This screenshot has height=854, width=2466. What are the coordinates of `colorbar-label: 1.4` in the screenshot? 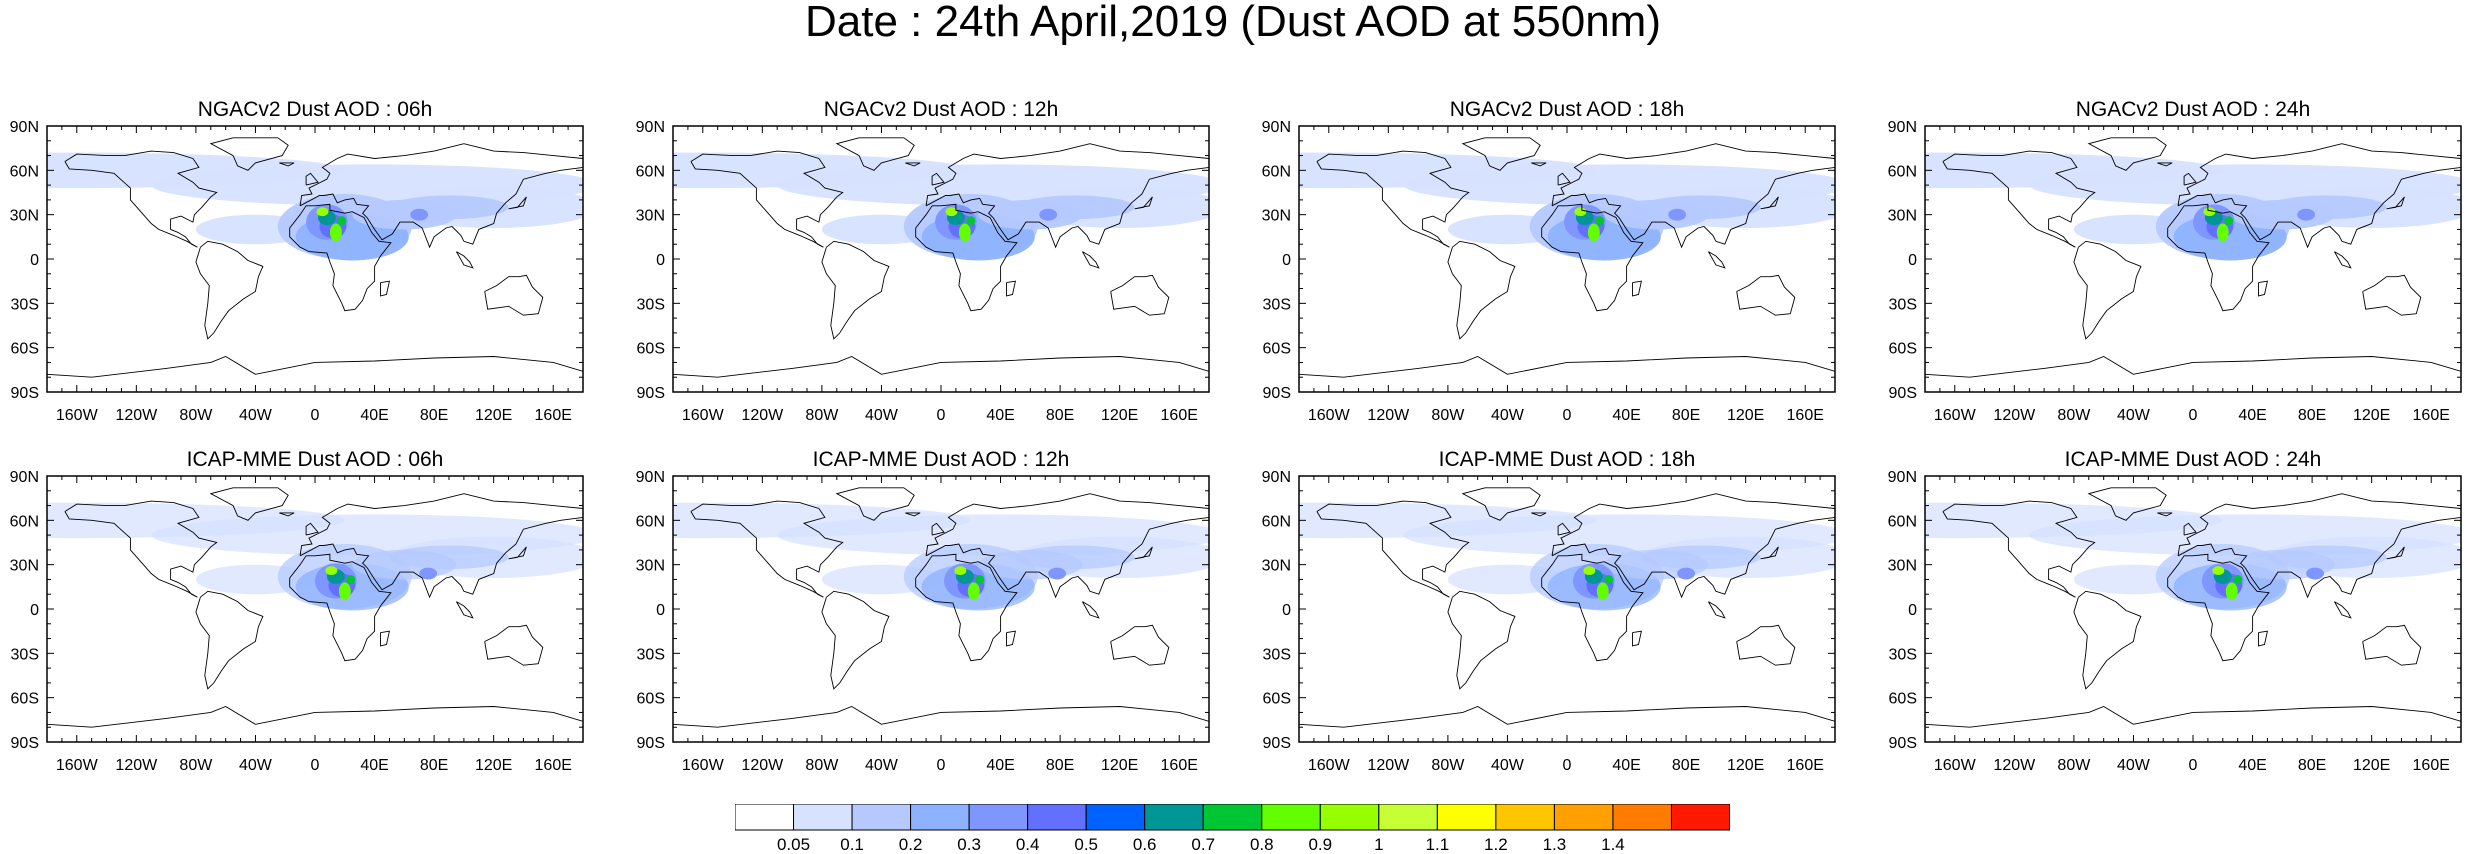 It's located at (1613, 844).